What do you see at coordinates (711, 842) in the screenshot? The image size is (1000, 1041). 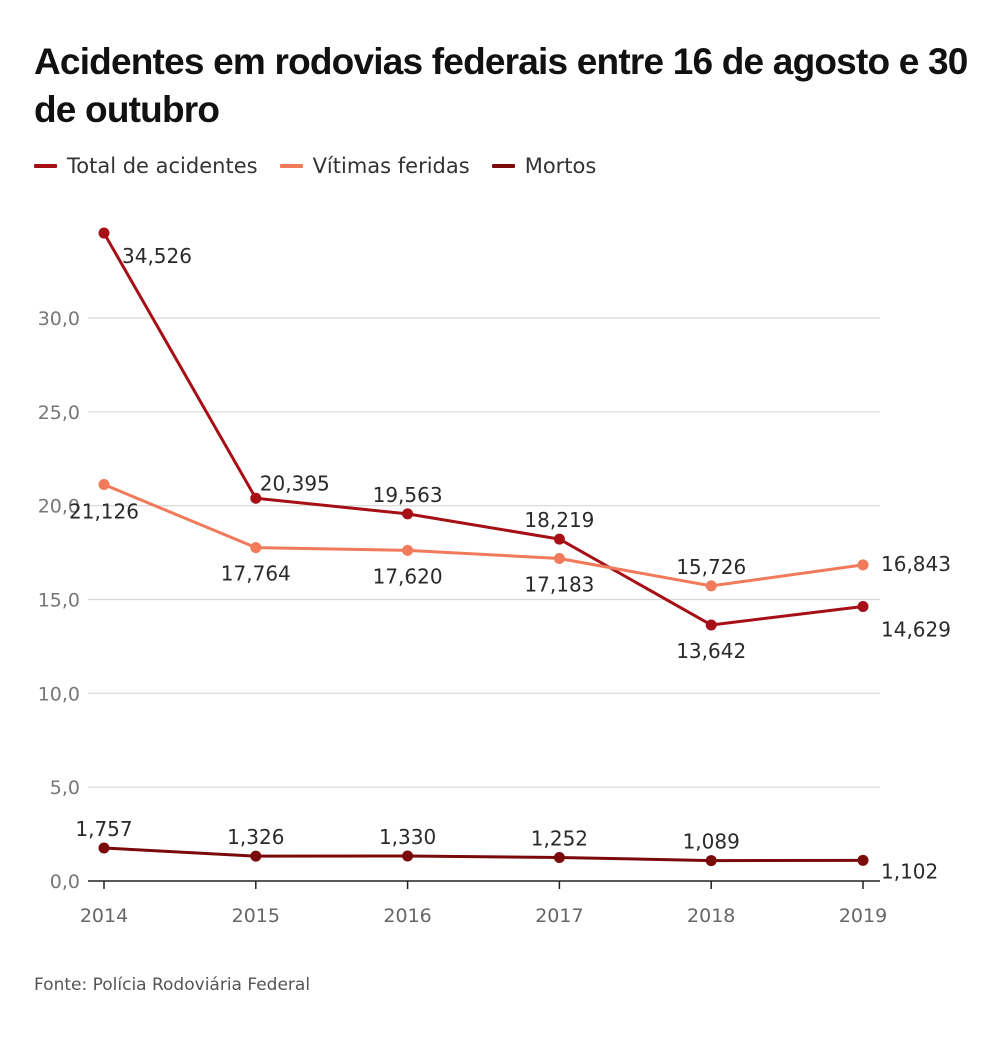 I see `data-label-mortos: 1,089` at bounding box center [711, 842].